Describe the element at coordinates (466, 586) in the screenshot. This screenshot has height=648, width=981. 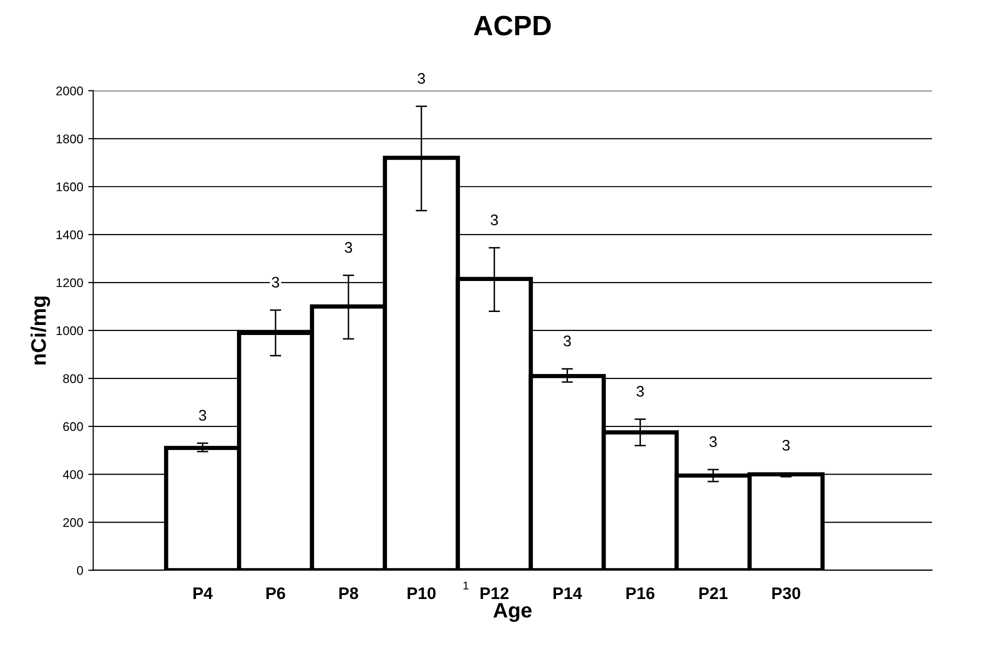
I see `text: 1` at that location.